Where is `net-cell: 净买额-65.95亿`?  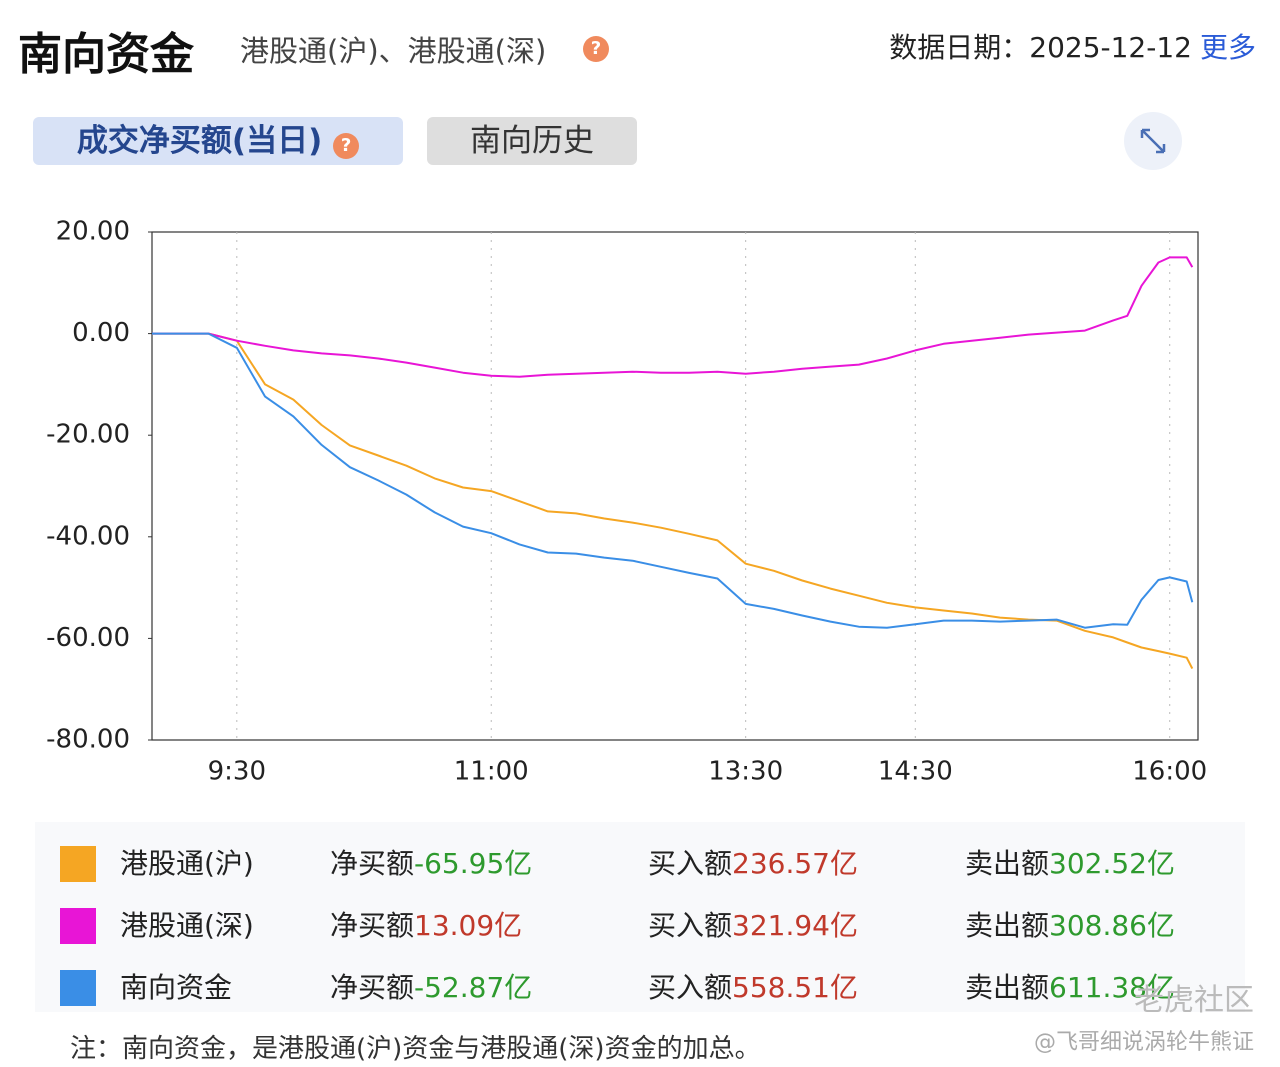 net-cell: 净买额-65.95亿 is located at coordinates (431, 862).